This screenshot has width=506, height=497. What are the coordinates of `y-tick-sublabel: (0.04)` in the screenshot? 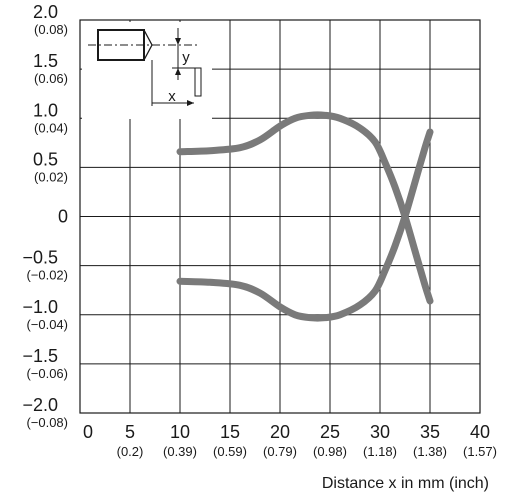 It's located at (51, 127).